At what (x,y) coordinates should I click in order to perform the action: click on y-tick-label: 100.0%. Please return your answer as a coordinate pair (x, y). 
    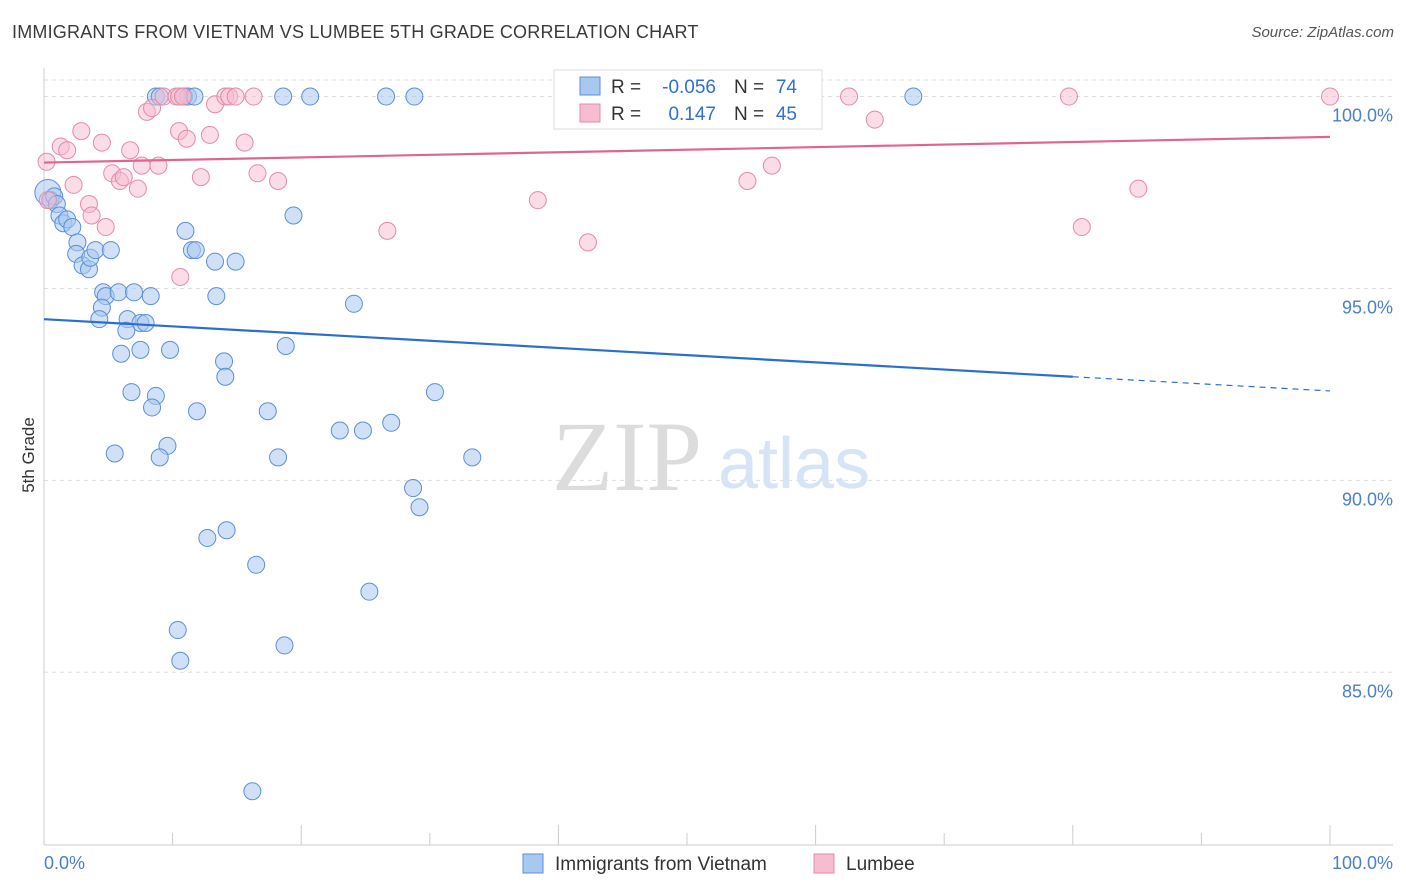
    Looking at the image, I should click on (1362, 116).